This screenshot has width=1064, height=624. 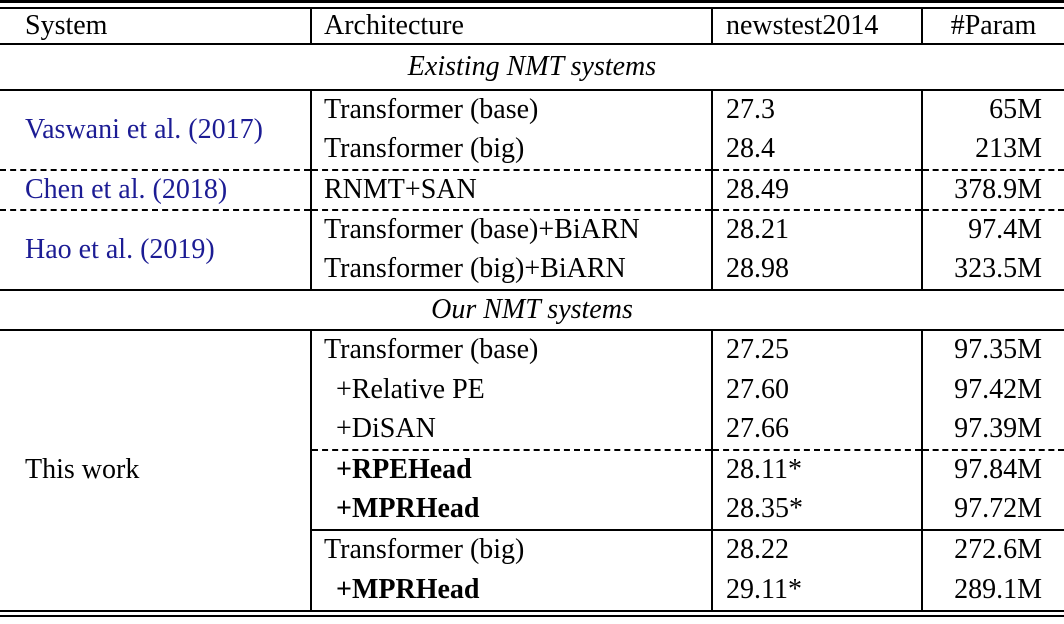 What do you see at coordinates (992, 27) in the screenshot?
I see `column-header-param: #Param` at bounding box center [992, 27].